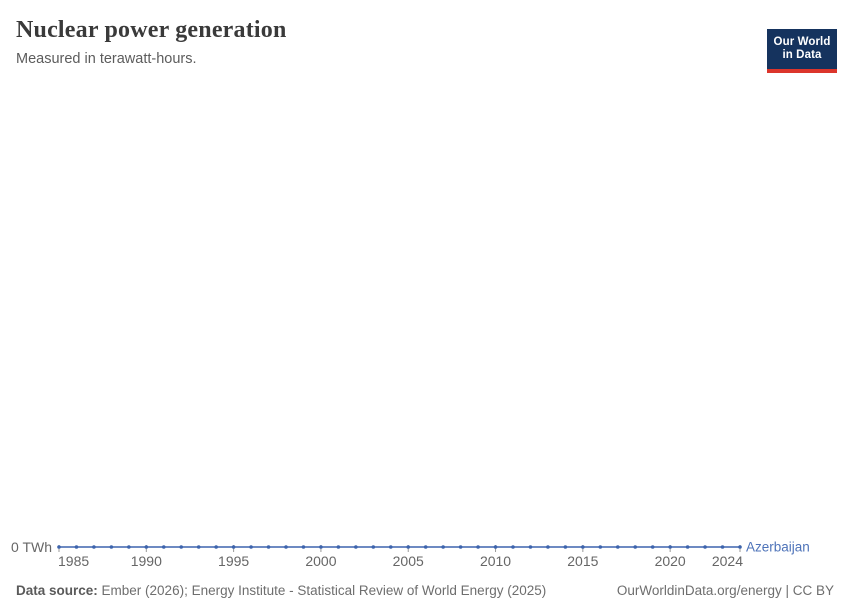 The height and width of the screenshot is (616, 850). What do you see at coordinates (31, 547) in the screenshot?
I see `y-axis-zero-label: 0 TWh` at bounding box center [31, 547].